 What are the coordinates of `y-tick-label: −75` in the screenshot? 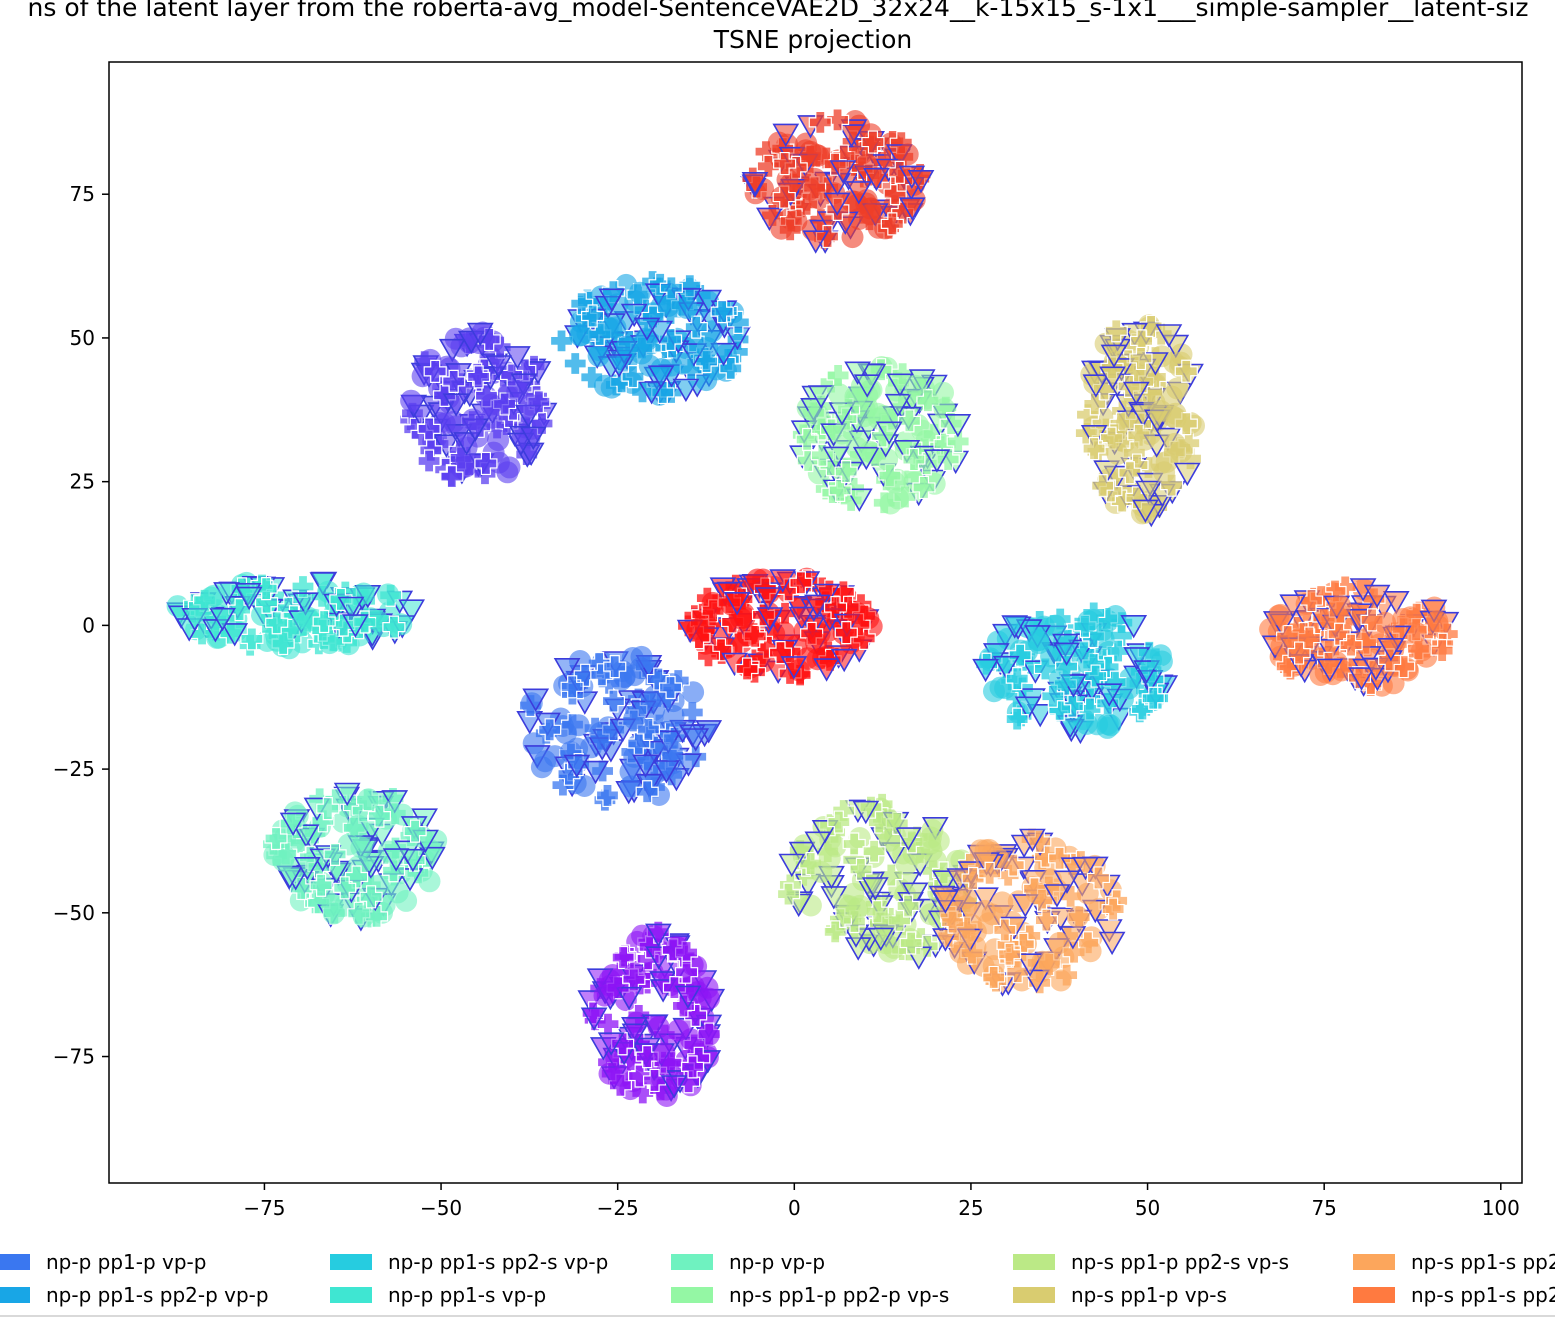 It's located at (74, 1057).